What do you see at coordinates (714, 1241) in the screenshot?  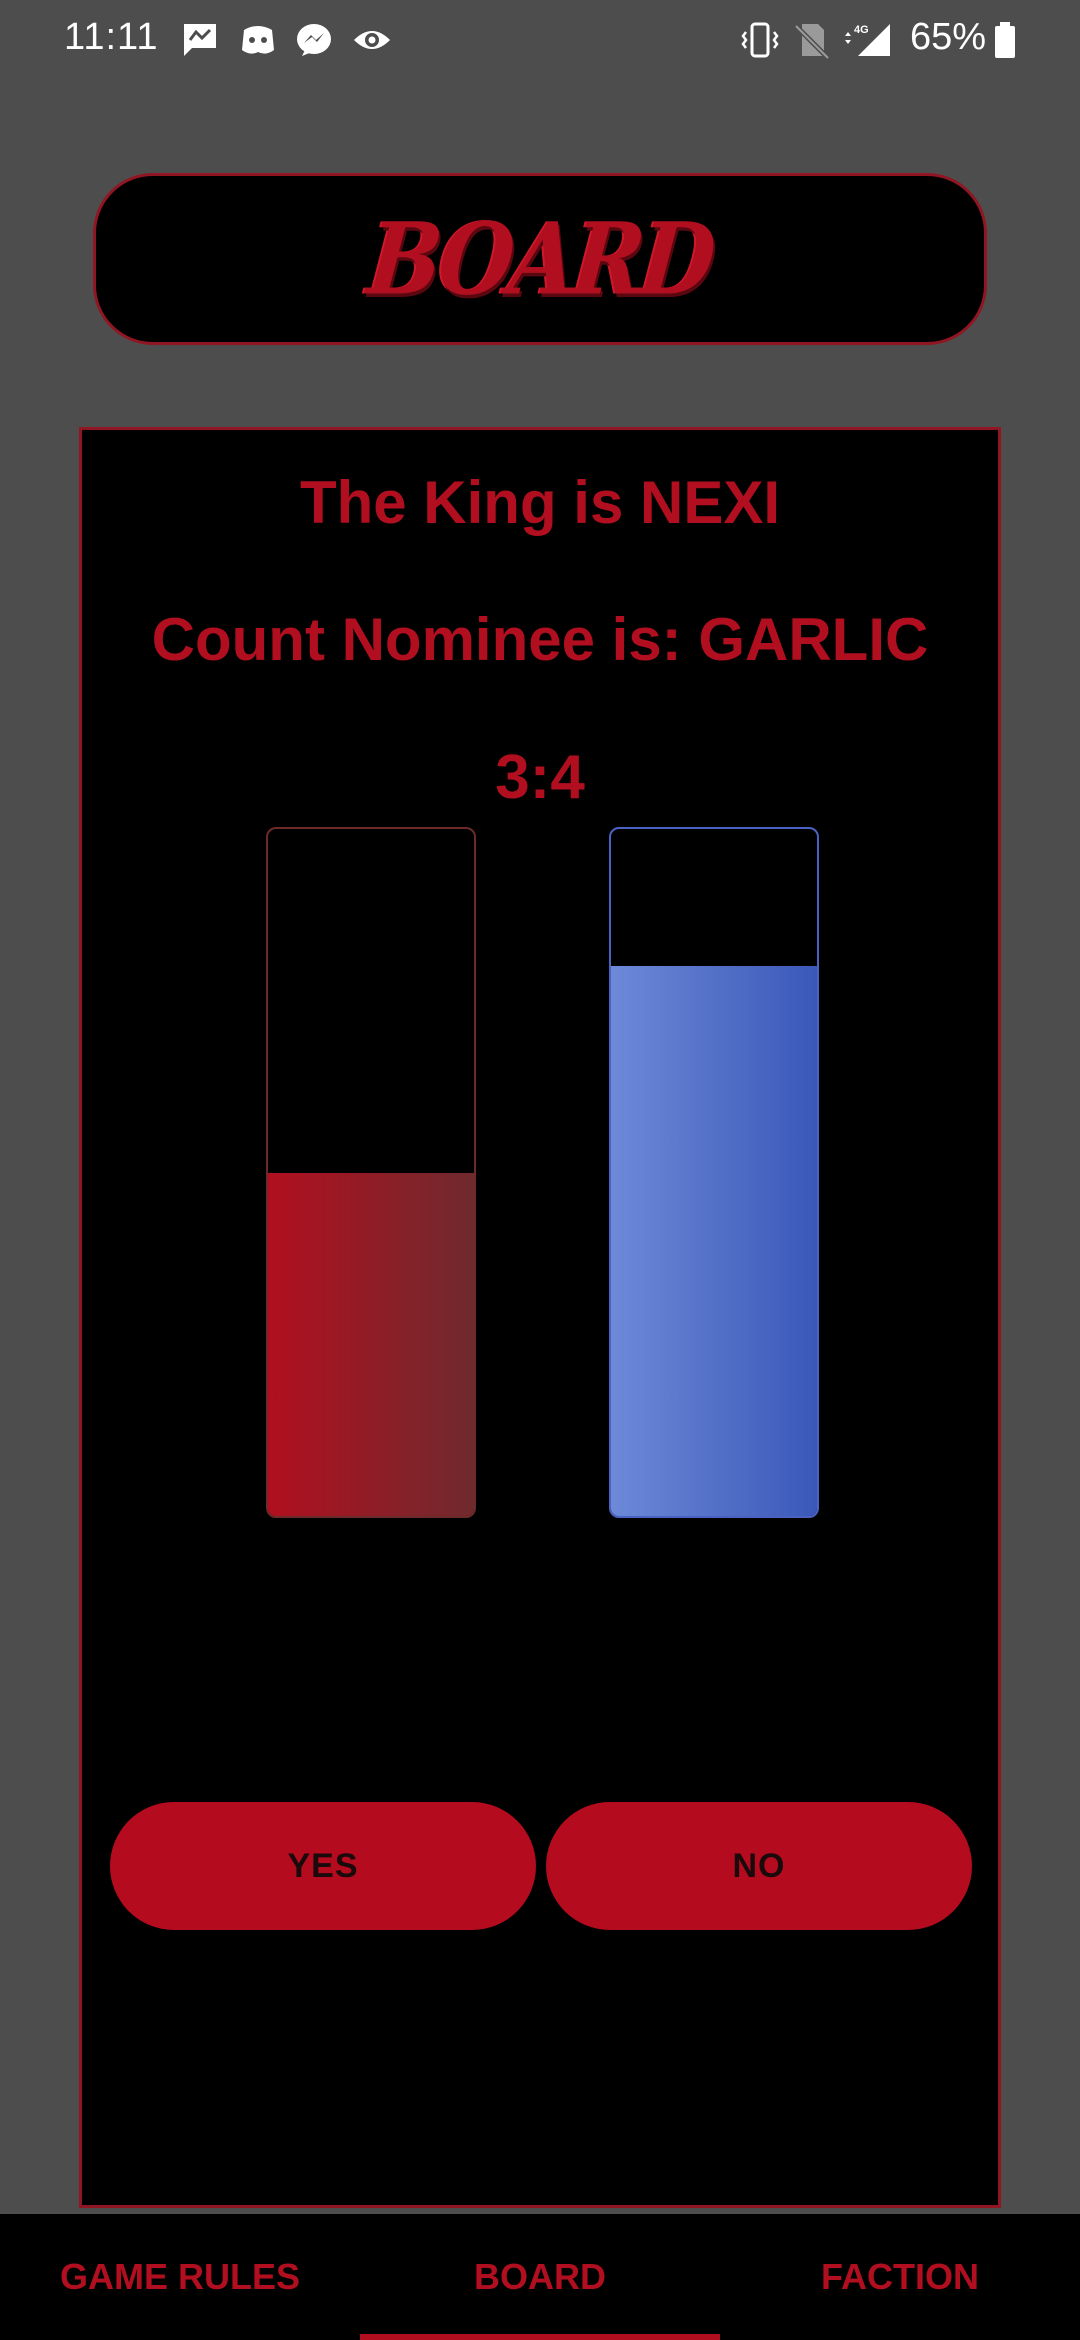 I see `no-vote-bar-fill` at bounding box center [714, 1241].